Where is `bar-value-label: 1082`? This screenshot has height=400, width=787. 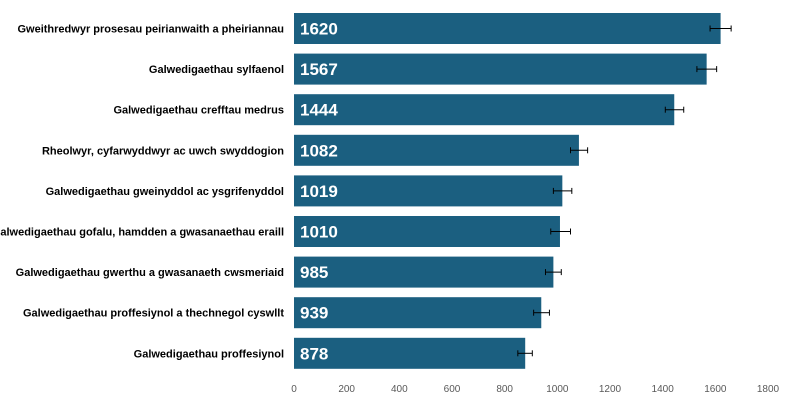 bar-value-label: 1082 is located at coordinates (319, 150).